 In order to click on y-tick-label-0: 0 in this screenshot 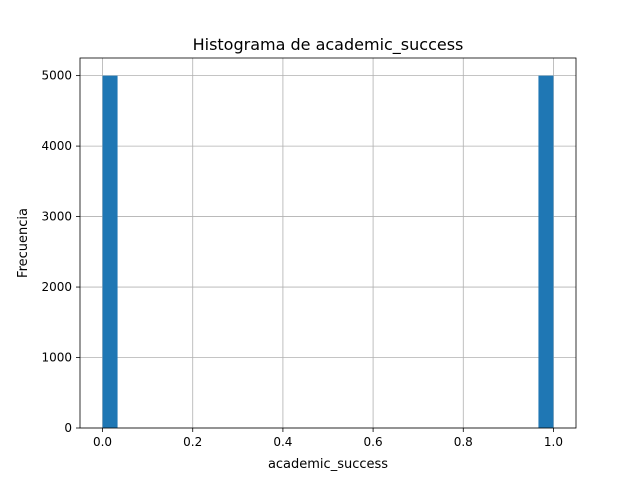, I will do `click(68, 428)`.